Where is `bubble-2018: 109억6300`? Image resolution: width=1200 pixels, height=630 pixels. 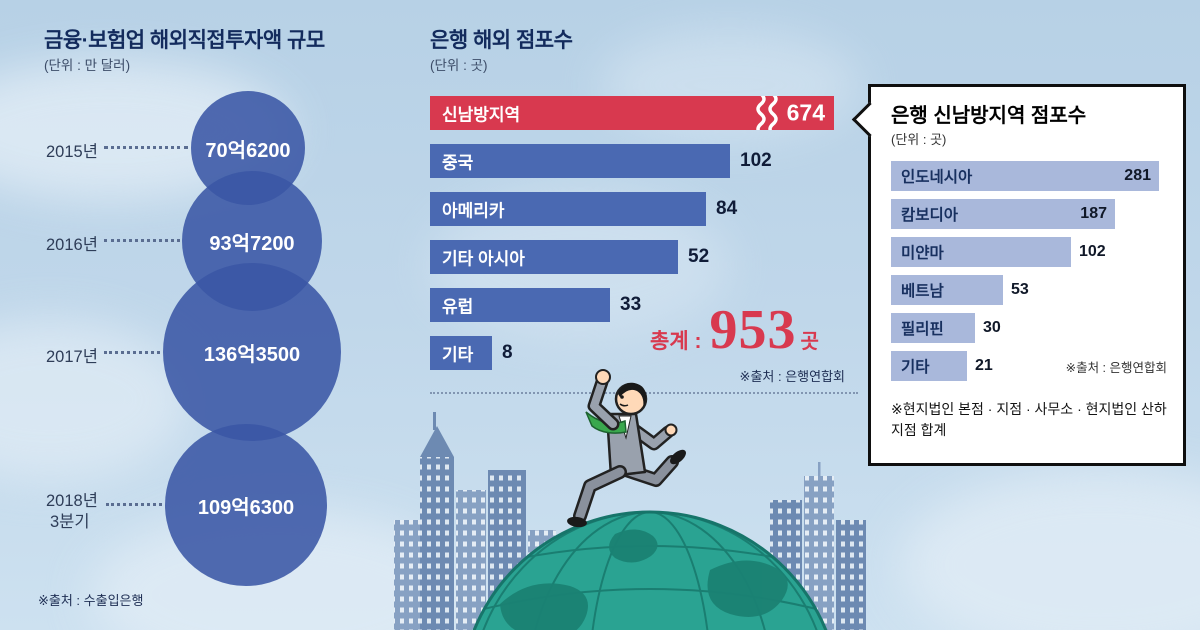 bubble-2018: 109억6300 is located at coordinates (246, 505).